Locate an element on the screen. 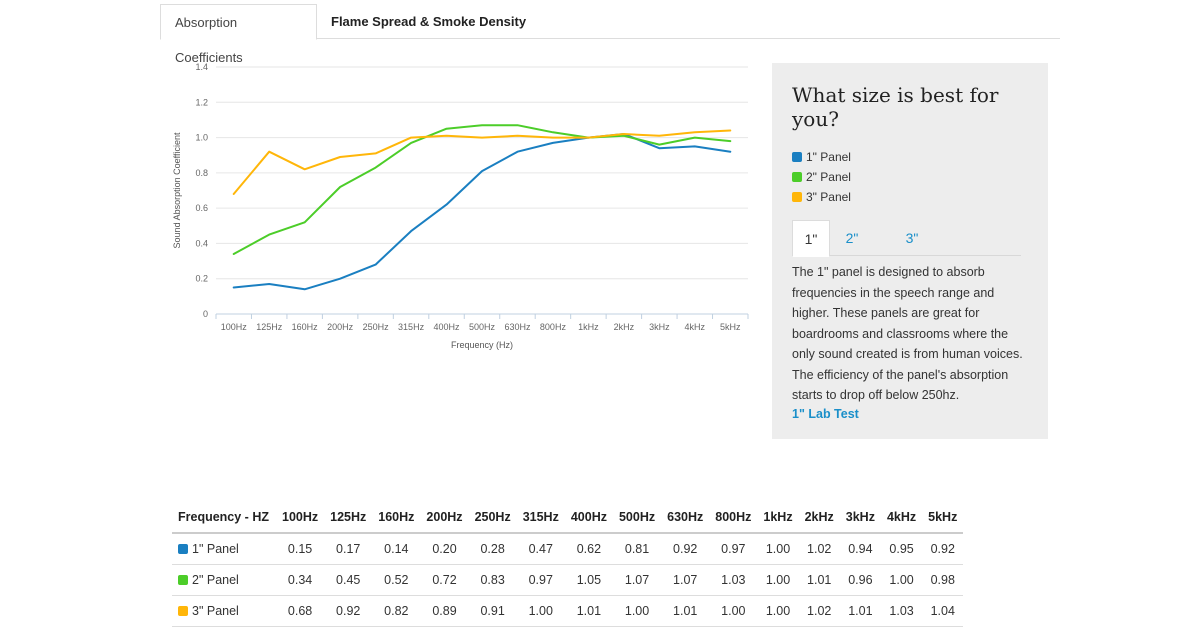 Image resolution: width=1200 pixels, height=630 pixels. x-tick-label: 5kHz is located at coordinates (730, 327).